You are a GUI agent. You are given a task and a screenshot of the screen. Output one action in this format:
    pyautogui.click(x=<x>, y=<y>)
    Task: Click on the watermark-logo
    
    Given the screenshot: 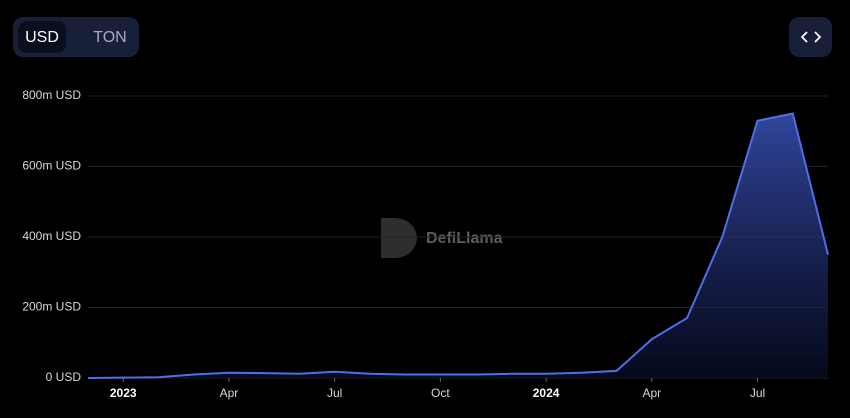 What is the action you would take?
    pyautogui.click(x=399, y=238)
    